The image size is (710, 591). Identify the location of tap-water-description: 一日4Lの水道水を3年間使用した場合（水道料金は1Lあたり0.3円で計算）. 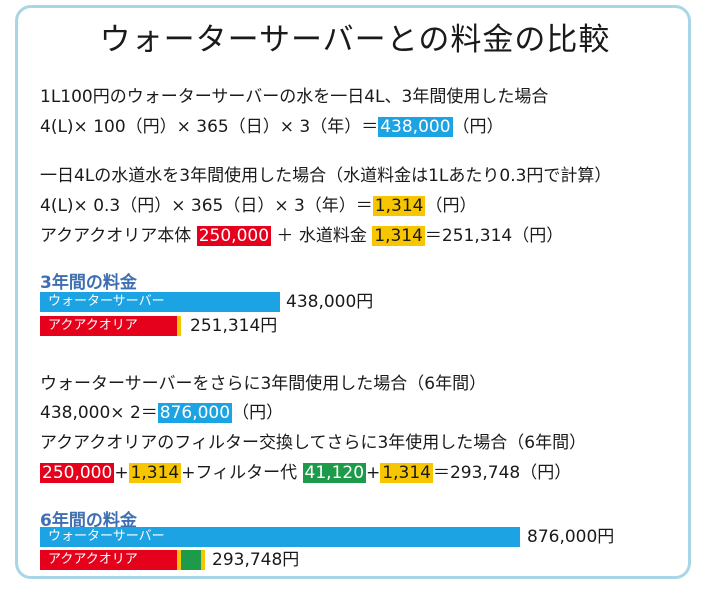
(326, 176).